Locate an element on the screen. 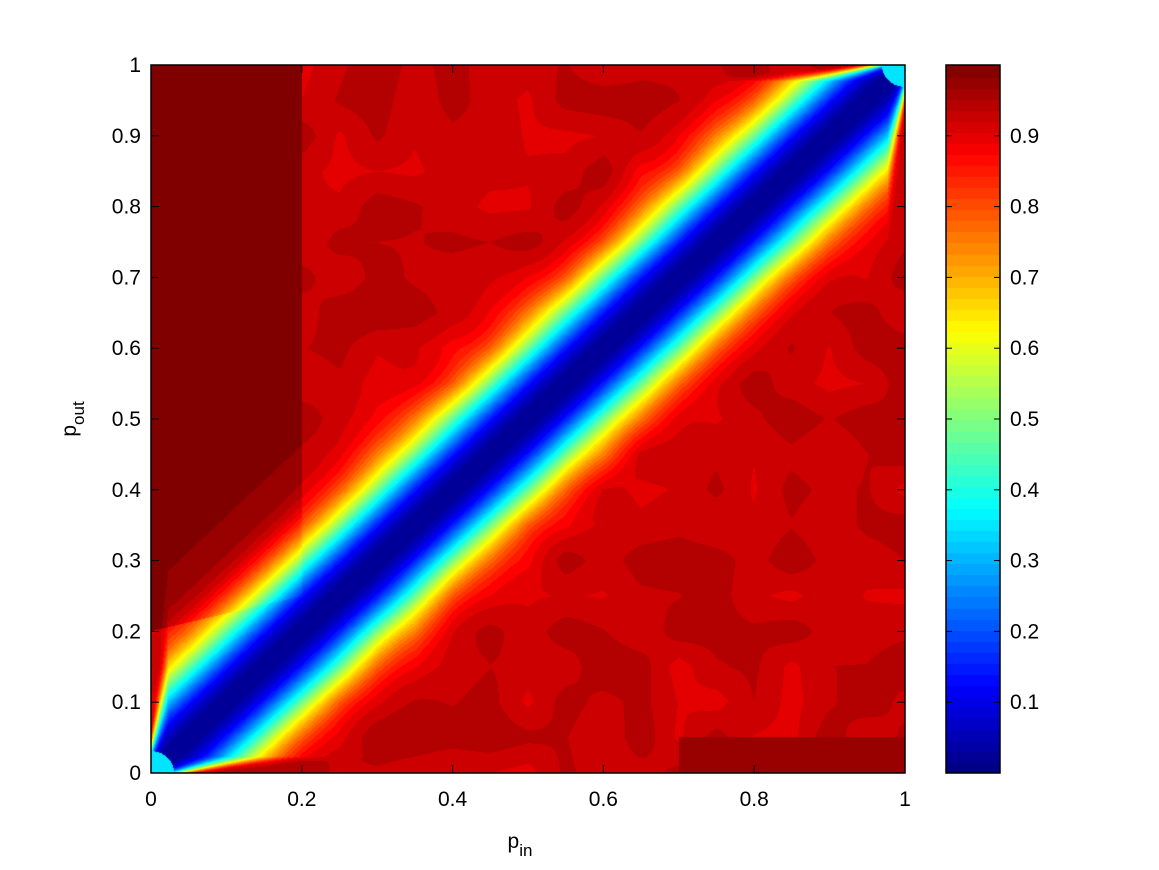  y-tick-label: 0.5 is located at coordinates (126, 419).